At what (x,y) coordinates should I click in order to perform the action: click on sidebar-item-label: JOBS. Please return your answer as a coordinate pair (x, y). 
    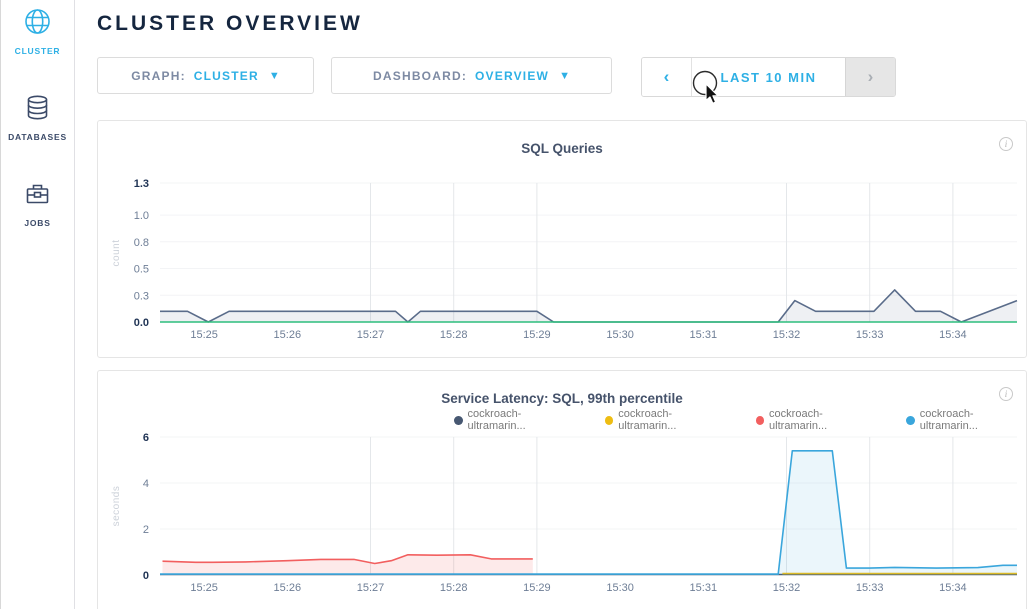
    Looking at the image, I should click on (37, 223).